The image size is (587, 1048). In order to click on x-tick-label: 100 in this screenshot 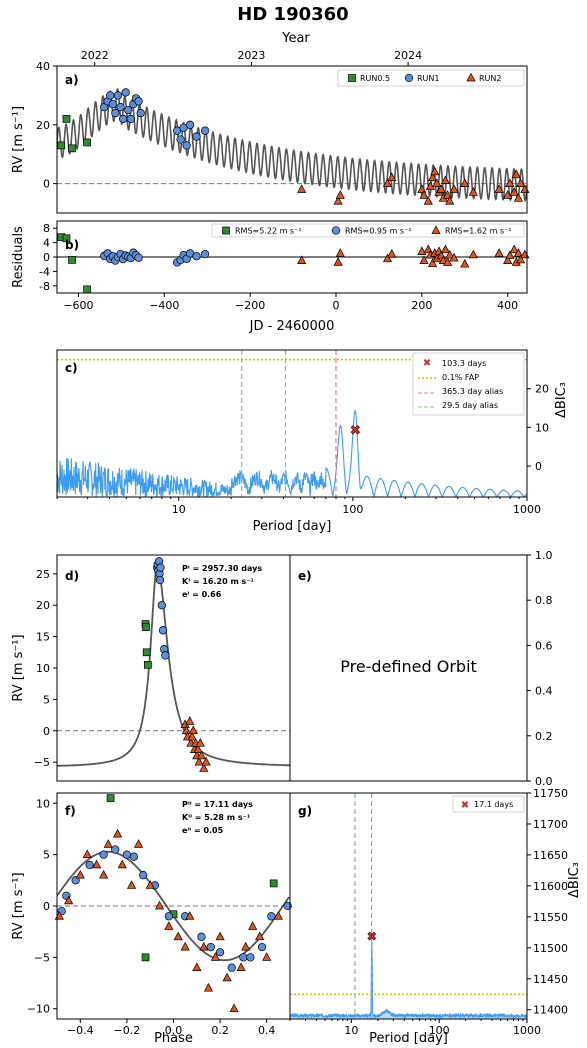, I will do `click(439, 1030)`.